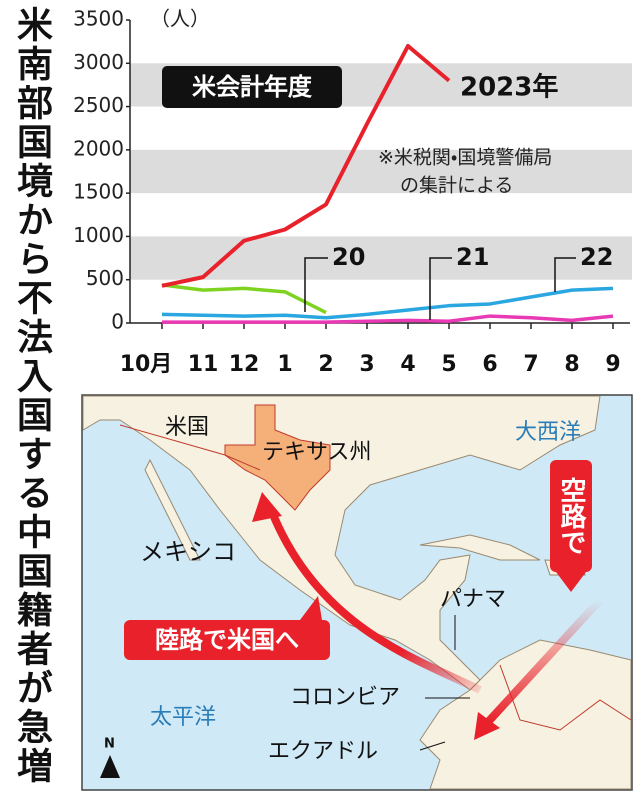 Image resolution: width=640 pixels, height=799 pixels. I want to click on series-label: 20, so click(348, 257).